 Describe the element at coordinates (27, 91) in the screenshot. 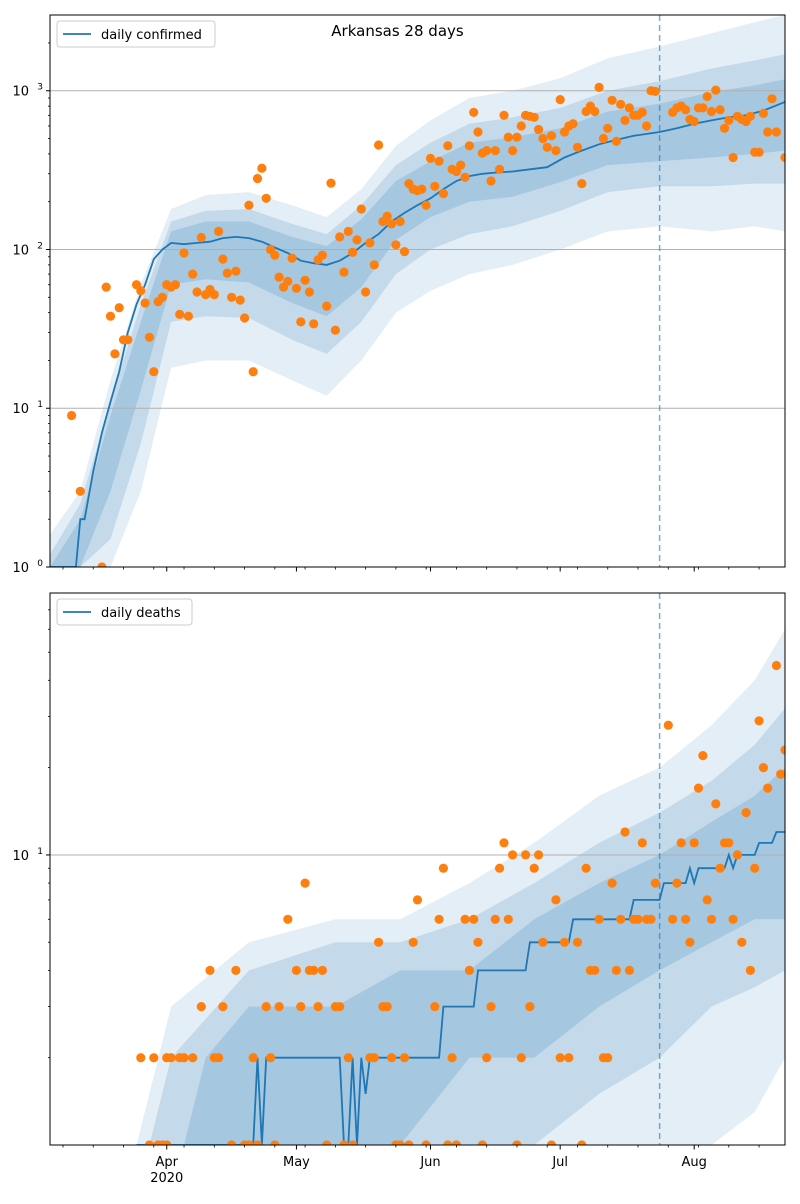

I see `y-tick-label: 10 3` at that location.